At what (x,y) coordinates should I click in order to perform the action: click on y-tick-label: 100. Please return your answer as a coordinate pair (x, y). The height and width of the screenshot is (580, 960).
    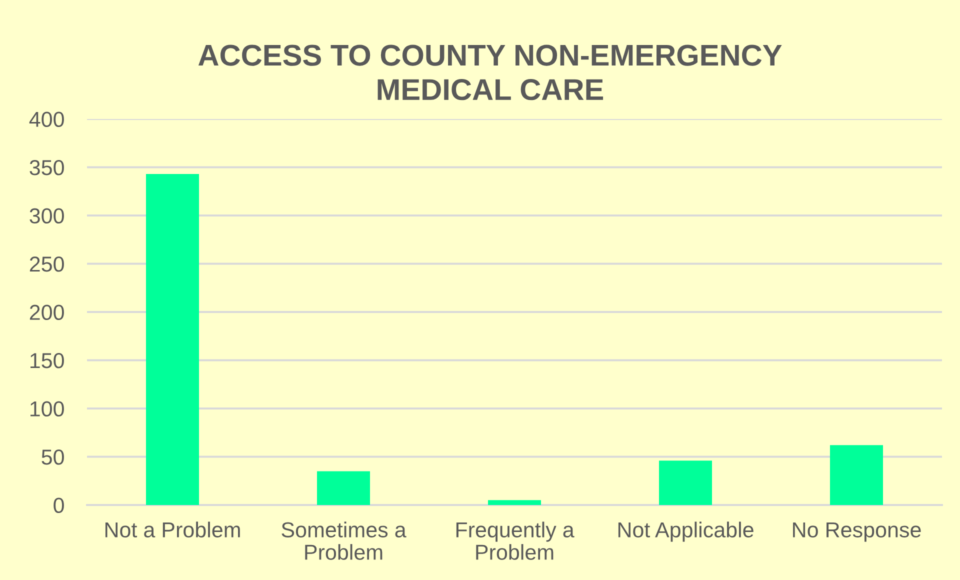
    Looking at the image, I should click on (47, 409).